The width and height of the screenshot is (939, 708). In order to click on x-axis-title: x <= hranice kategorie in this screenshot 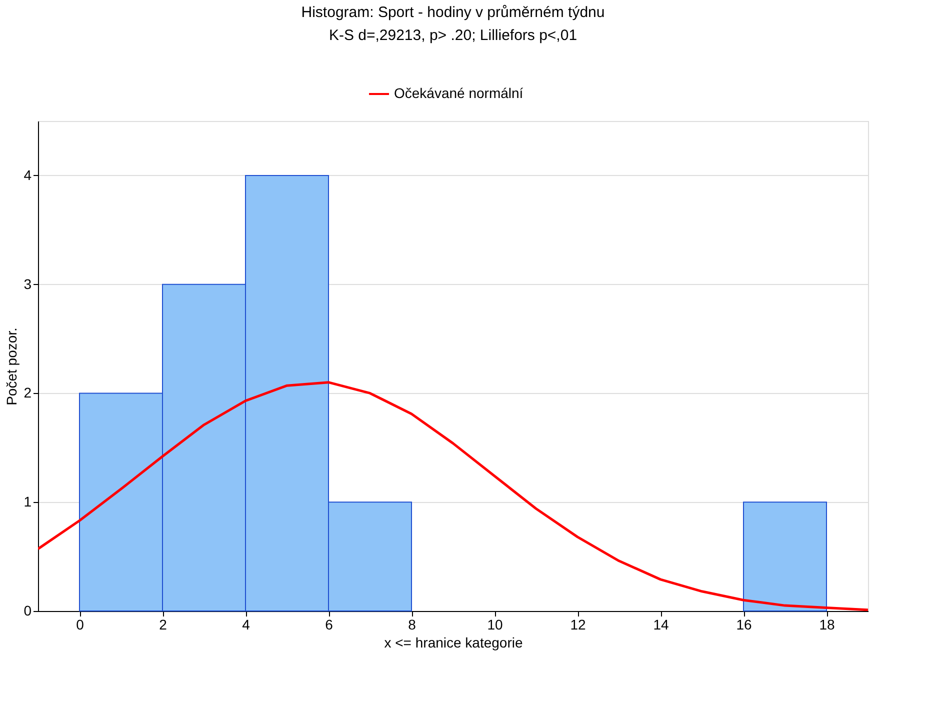, I will do `click(453, 642)`.